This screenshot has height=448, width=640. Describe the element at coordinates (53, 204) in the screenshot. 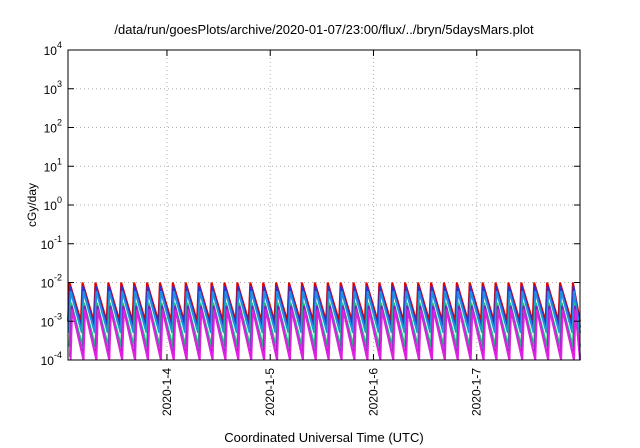

I see `y-tick-label: 10⁰` at that location.